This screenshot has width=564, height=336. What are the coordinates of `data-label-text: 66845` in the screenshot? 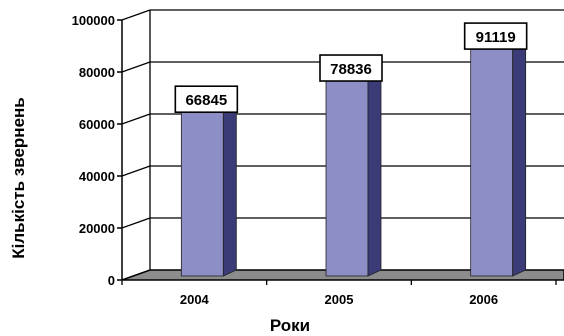 It's located at (206, 100).